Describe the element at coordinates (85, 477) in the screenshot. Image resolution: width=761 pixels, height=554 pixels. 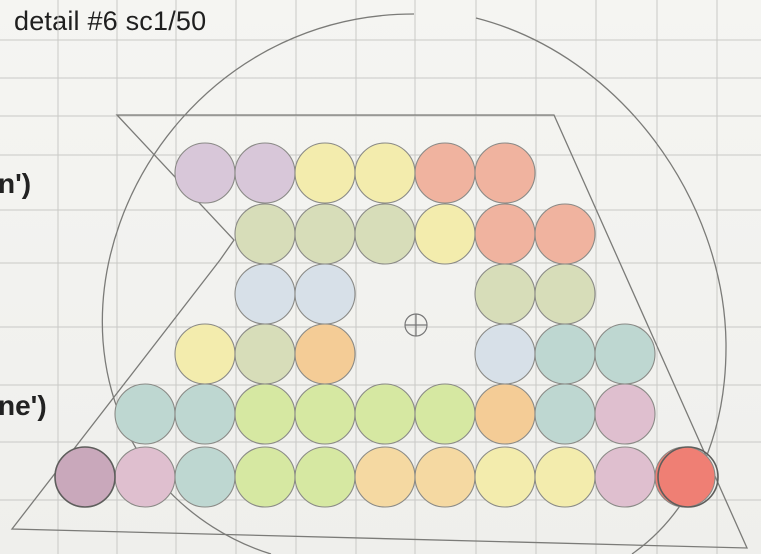
I see `left-edge-accent` at that location.